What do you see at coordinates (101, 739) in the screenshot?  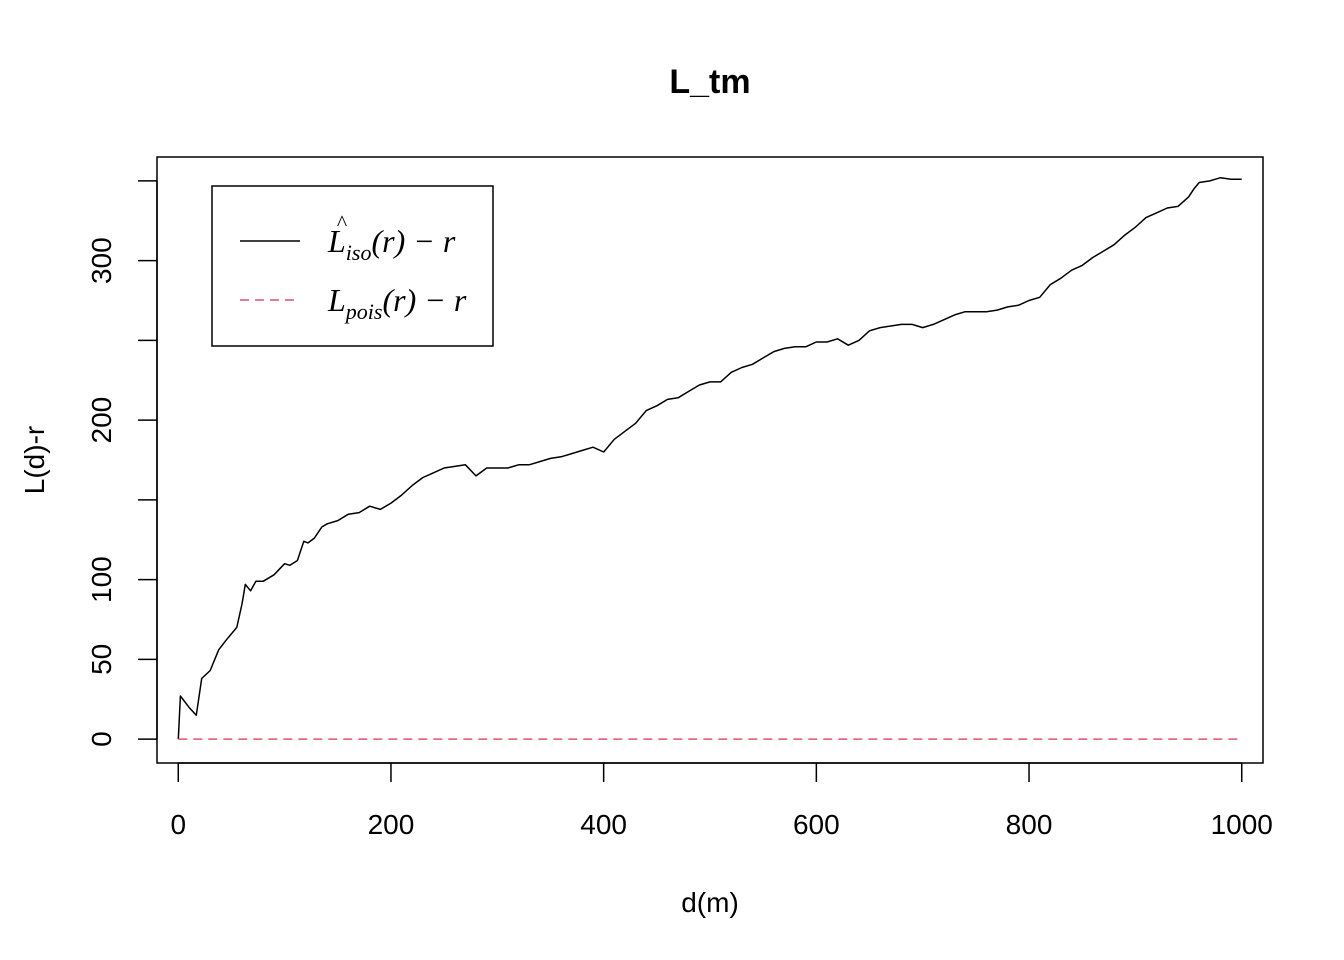 I see `y-tick-label: 0` at bounding box center [101, 739].